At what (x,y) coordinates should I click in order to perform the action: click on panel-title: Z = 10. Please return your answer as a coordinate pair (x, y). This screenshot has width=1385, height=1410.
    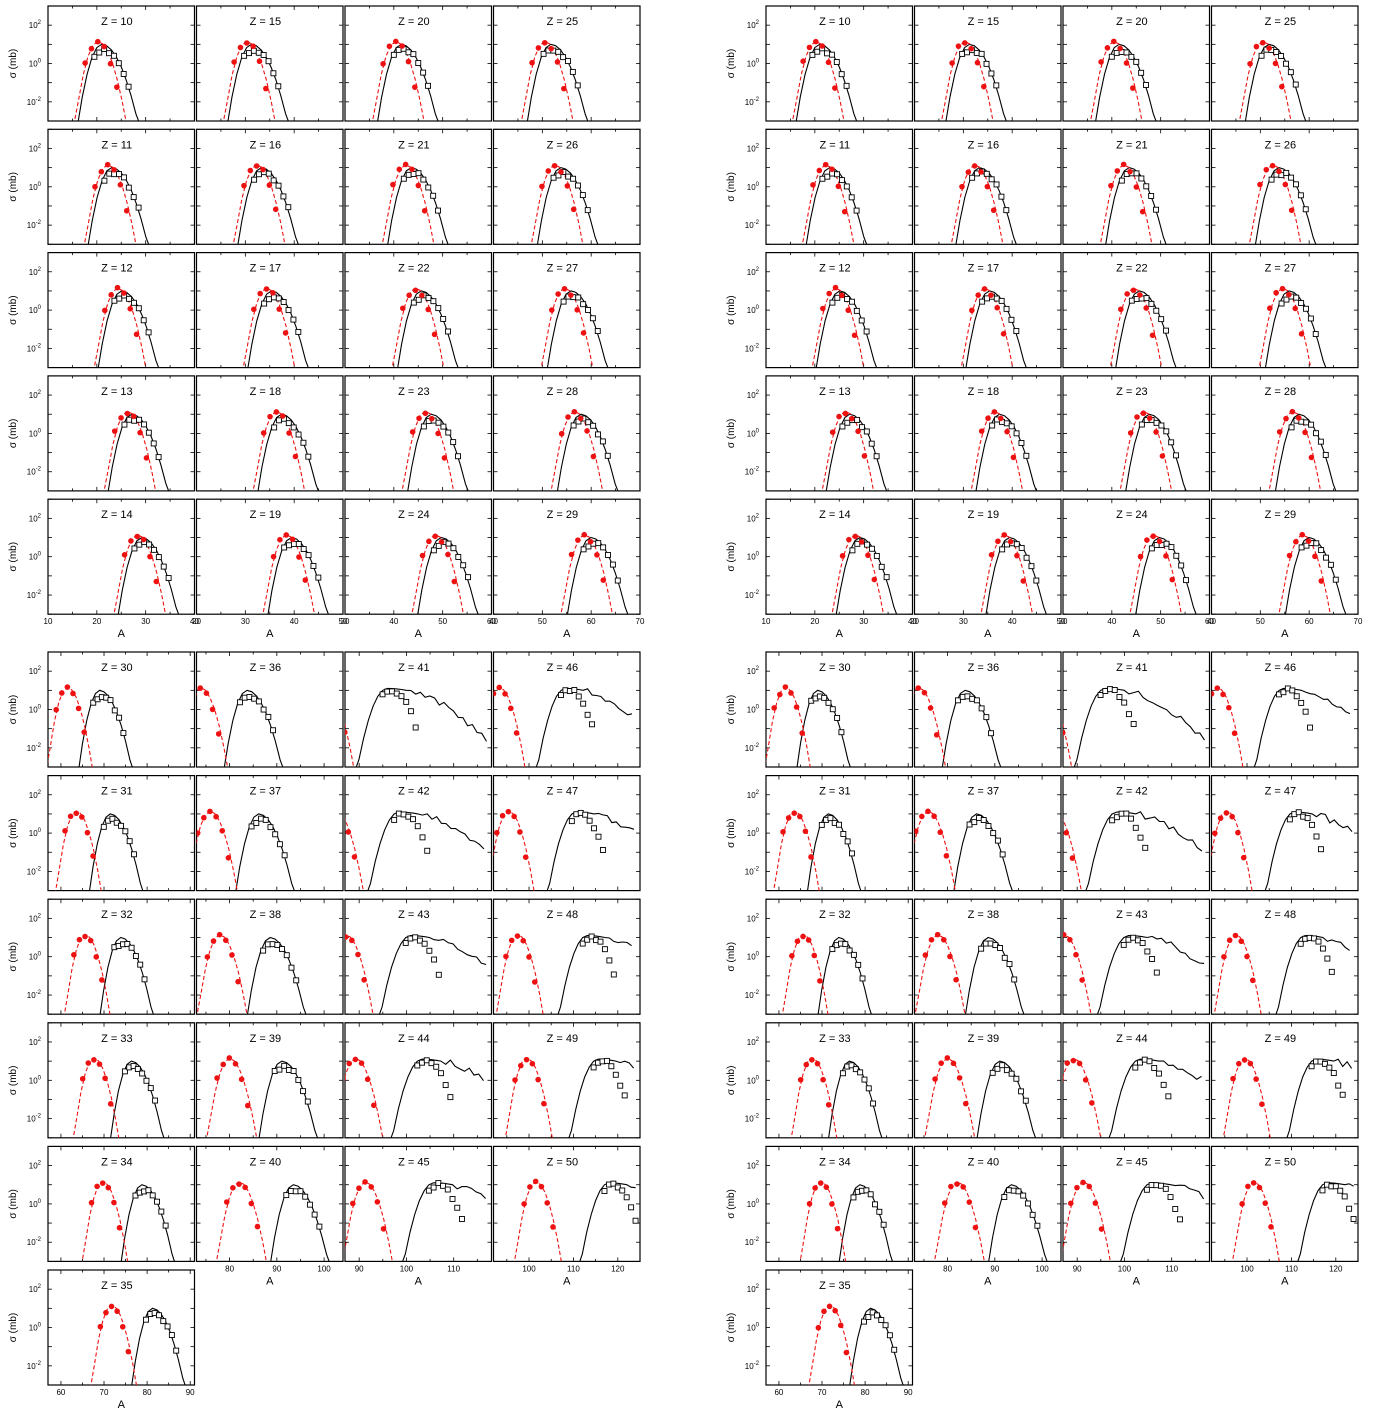
    Looking at the image, I should click on (117, 22).